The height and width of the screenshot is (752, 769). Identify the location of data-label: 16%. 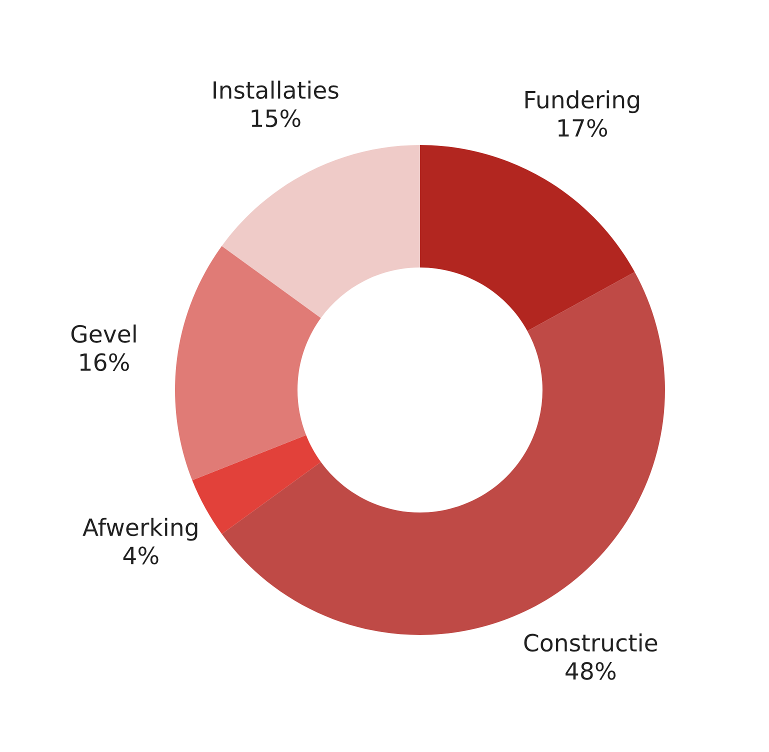
(104, 362).